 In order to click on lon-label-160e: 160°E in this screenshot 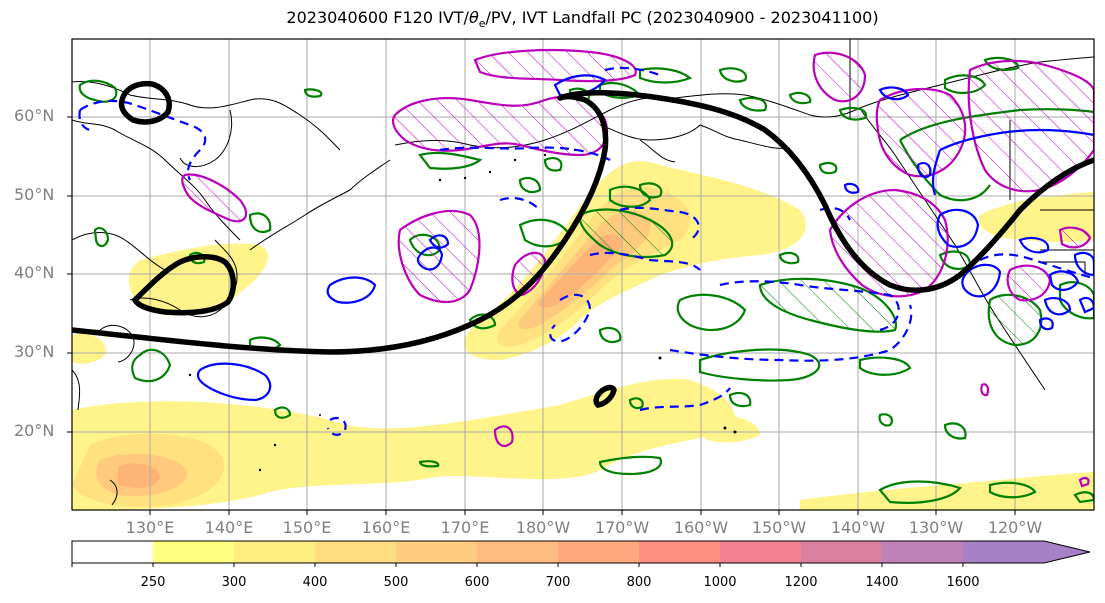, I will do `click(386, 527)`.